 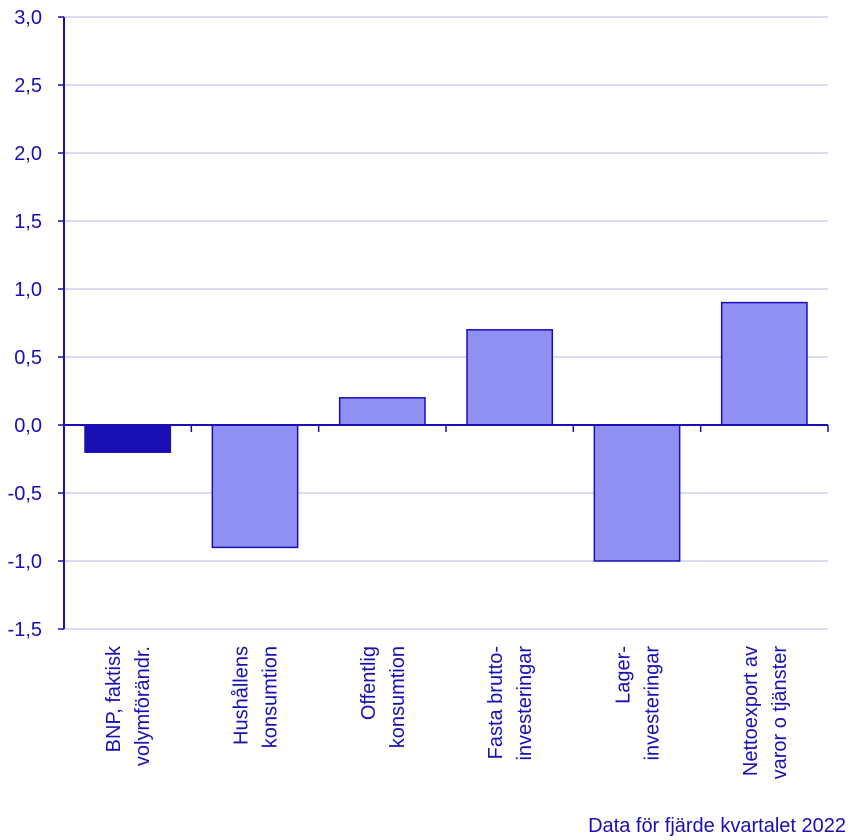 I want to click on x-category-label-line: BNP, faktisk, so click(x=114, y=698).